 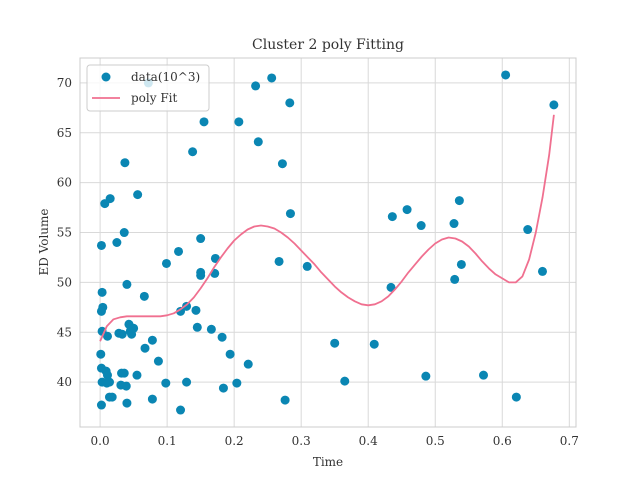 What do you see at coordinates (100, 441) in the screenshot?
I see `x-tick-label: 0.0` at bounding box center [100, 441].